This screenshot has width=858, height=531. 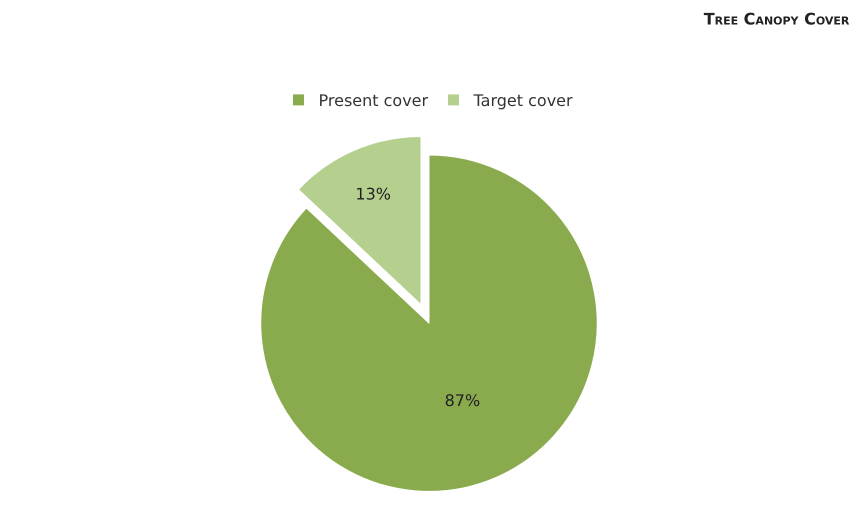 What do you see at coordinates (777, 18) in the screenshot?
I see `text: Tree Canopy Cover` at bounding box center [777, 18].